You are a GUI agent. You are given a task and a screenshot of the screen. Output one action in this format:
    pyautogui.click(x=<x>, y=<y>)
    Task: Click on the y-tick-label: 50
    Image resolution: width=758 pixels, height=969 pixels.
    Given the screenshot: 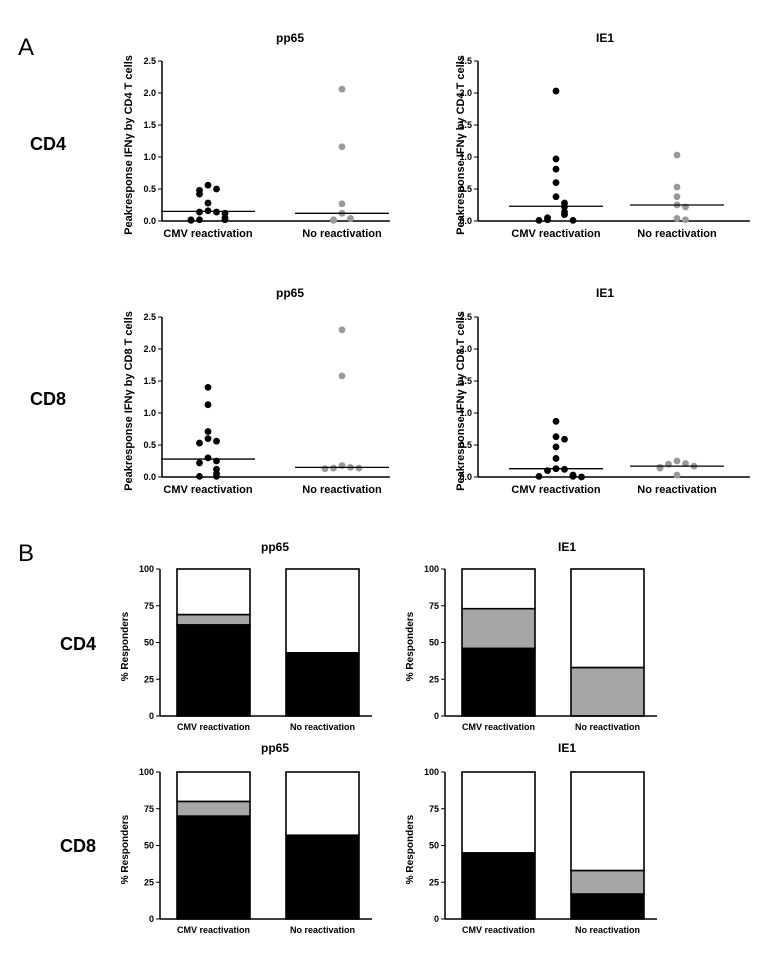 What is the action you would take?
    pyautogui.click(x=149, y=643)
    